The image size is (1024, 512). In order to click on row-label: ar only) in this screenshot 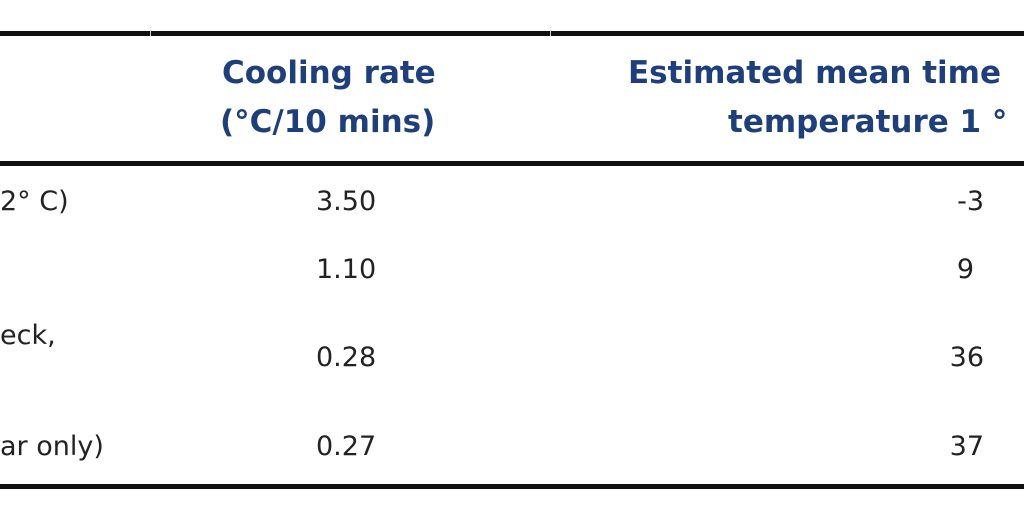, I will do `click(52, 446)`.